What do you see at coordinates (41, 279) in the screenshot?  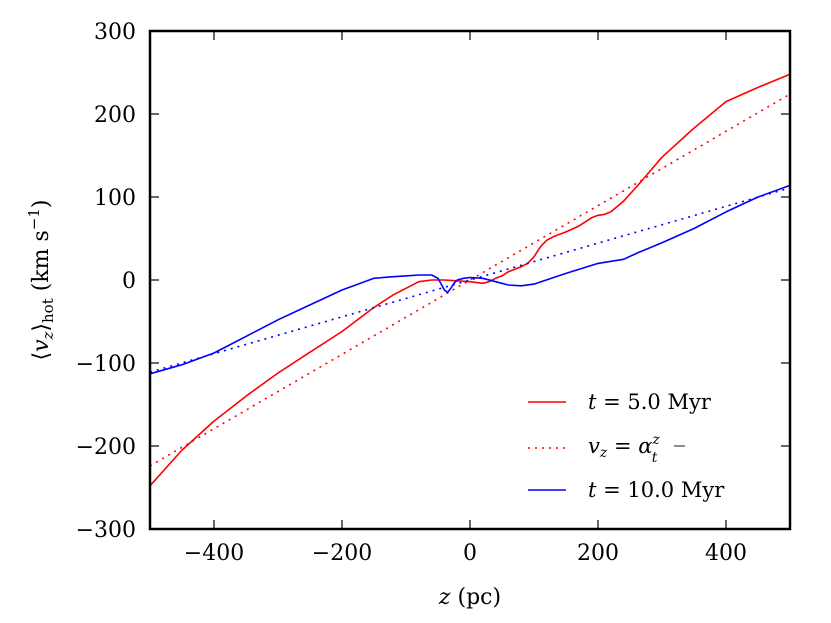 I see `y-axis-label: ⟨vz⟩hot (km s−1)` at bounding box center [41, 279].